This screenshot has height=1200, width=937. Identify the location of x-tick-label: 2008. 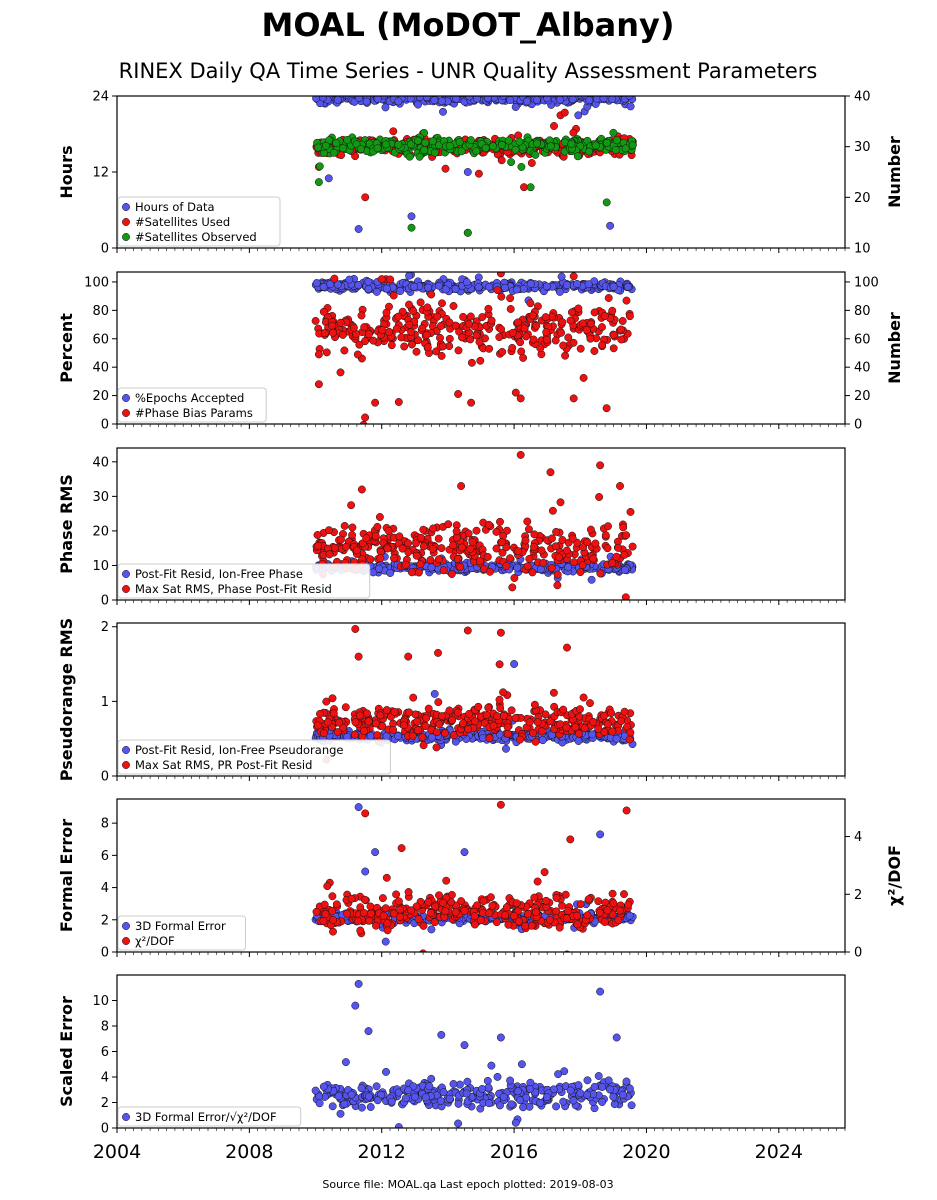
(249, 1152).